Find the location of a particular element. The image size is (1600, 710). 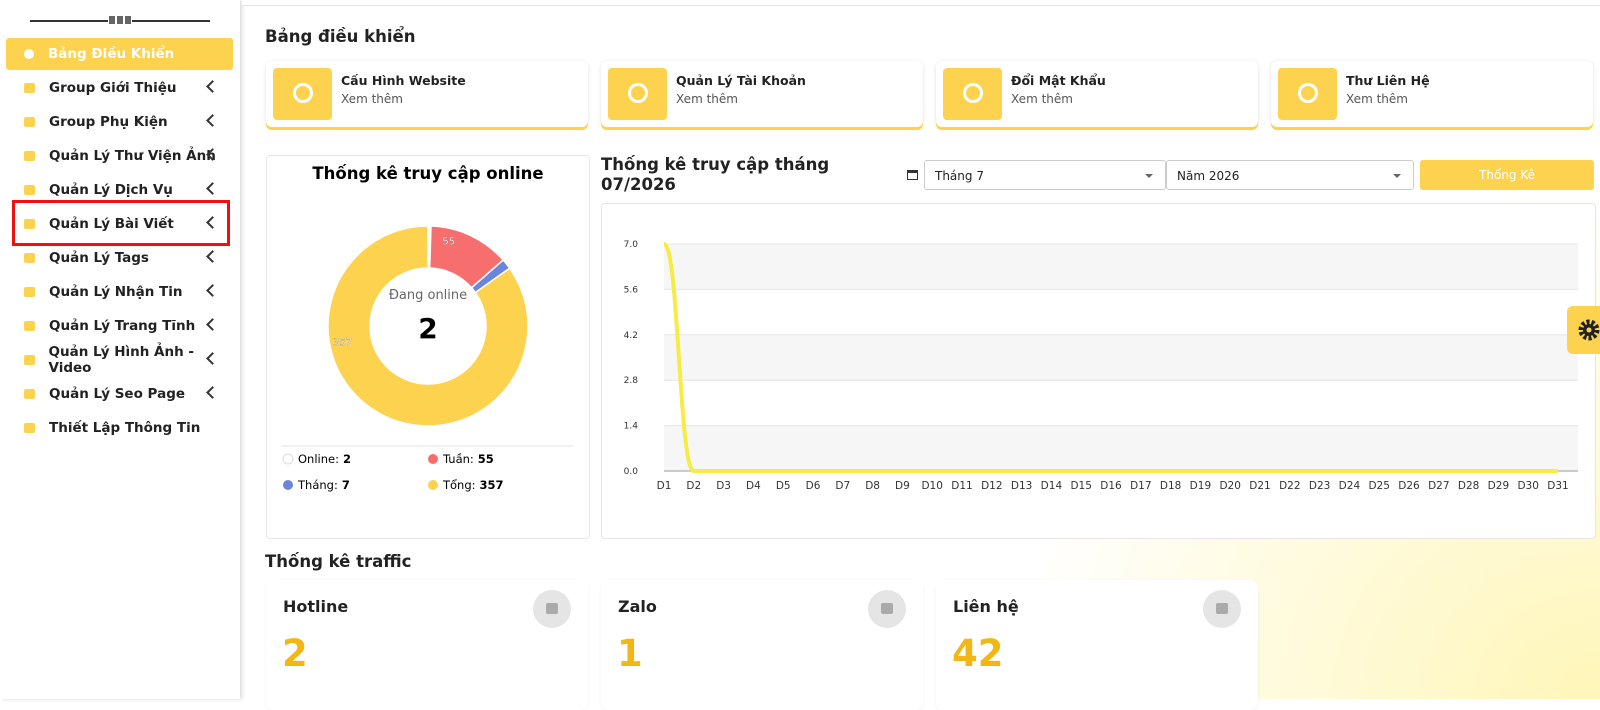

center-value: 2 is located at coordinates (427, 328).